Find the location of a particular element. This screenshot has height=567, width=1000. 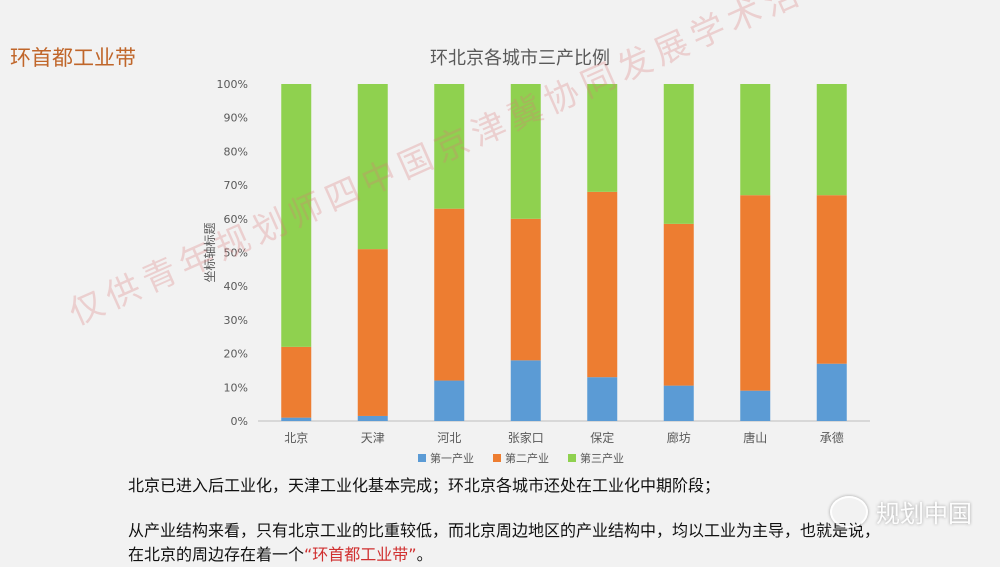

x-tick-label: 张家口 is located at coordinates (526, 437).